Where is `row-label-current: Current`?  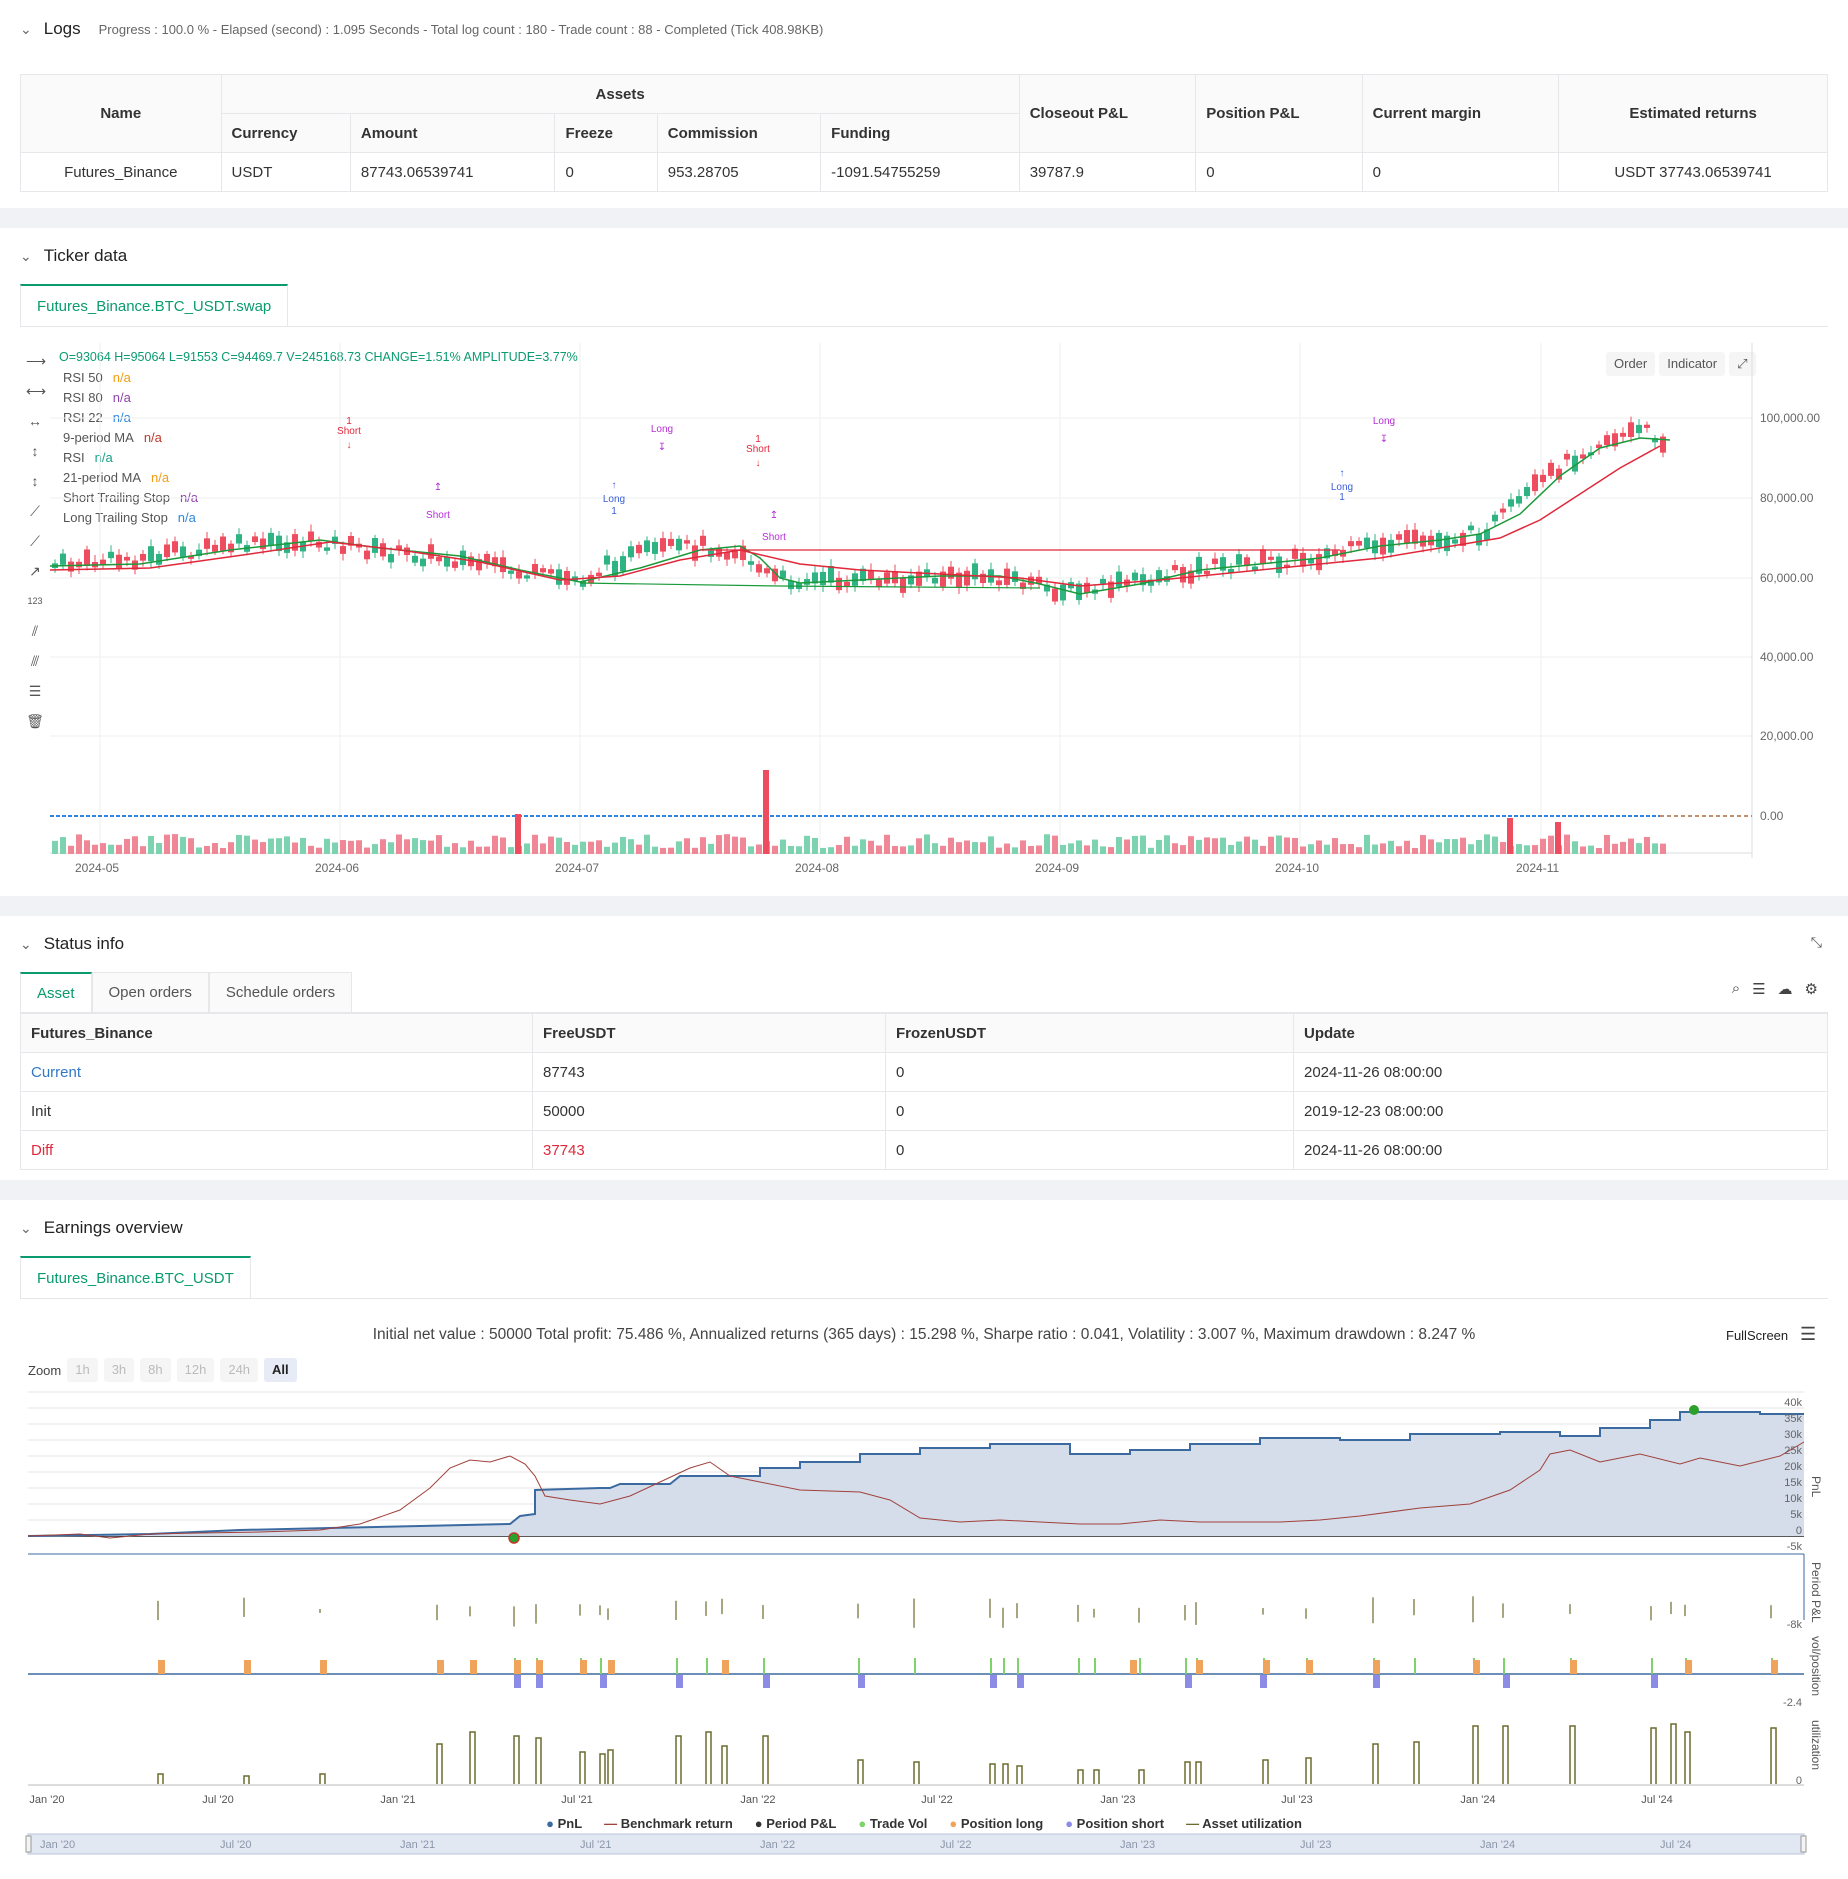
row-label-current: Current is located at coordinates (276, 1072).